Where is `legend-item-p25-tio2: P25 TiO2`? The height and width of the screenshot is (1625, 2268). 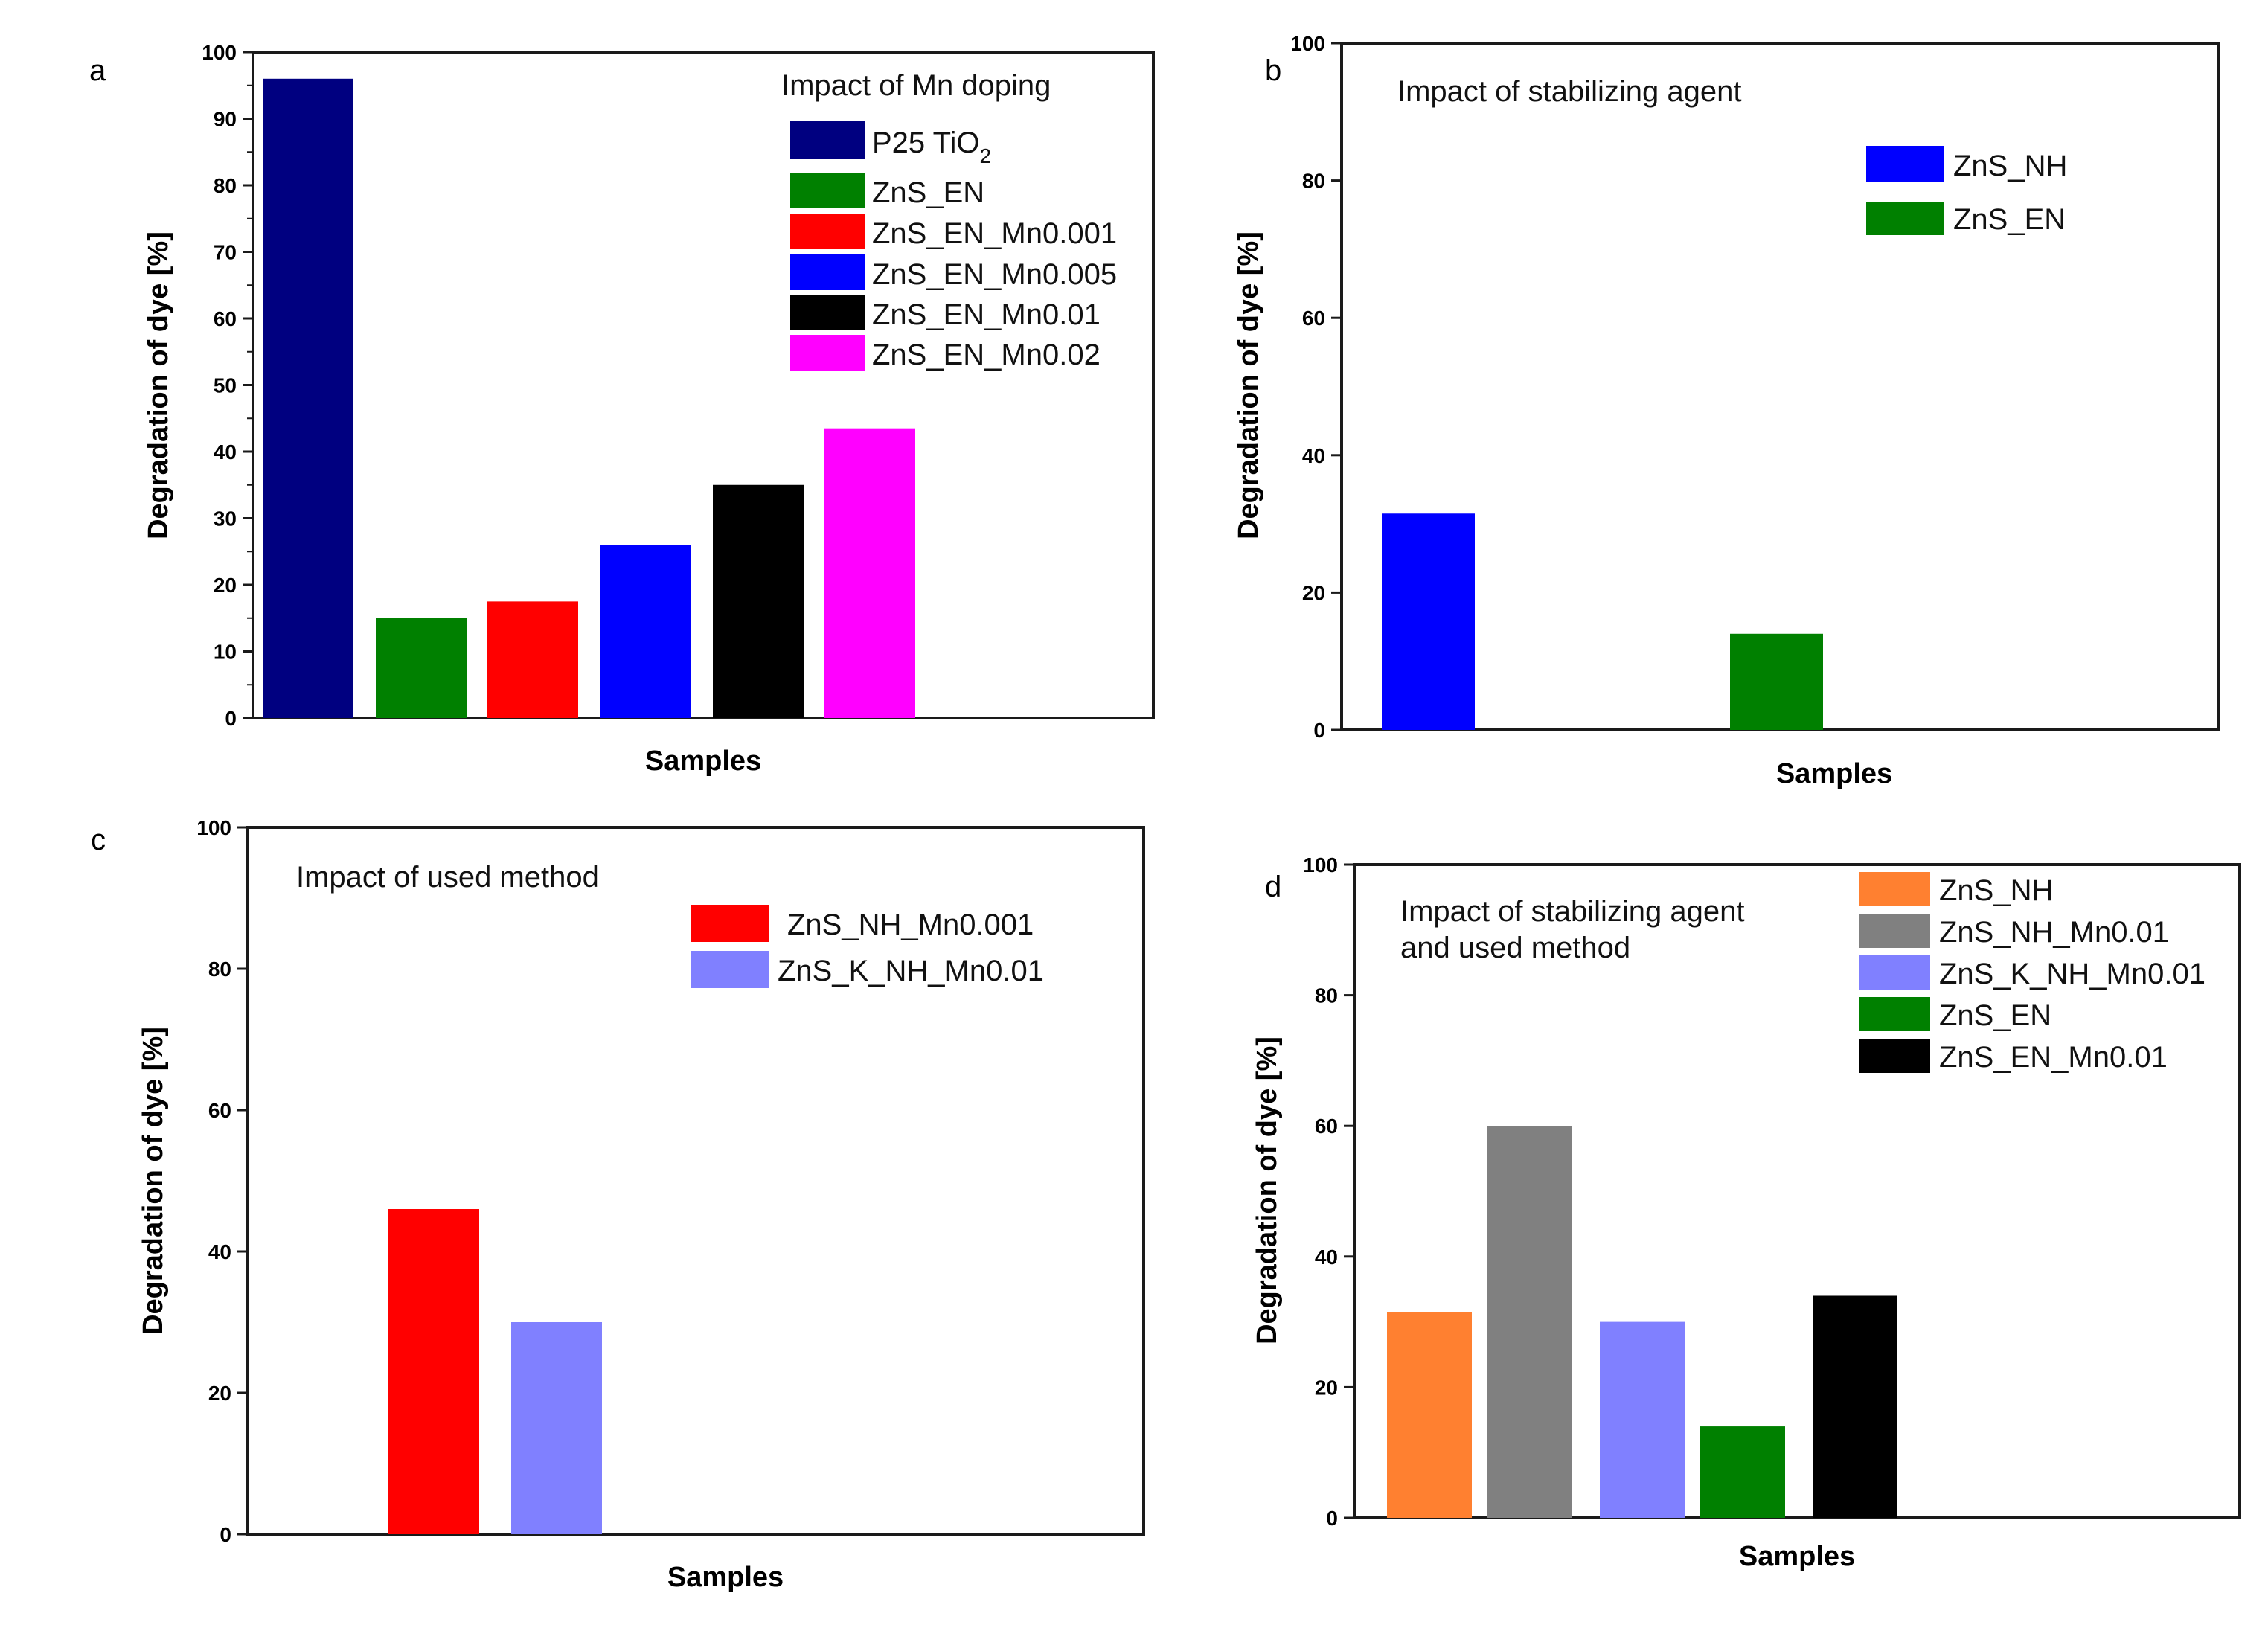 legend-item-p25-tio2: P25 TiO2 is located at coordinates (891, 144).